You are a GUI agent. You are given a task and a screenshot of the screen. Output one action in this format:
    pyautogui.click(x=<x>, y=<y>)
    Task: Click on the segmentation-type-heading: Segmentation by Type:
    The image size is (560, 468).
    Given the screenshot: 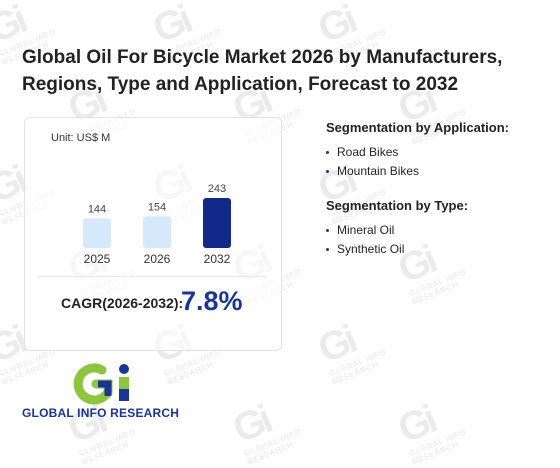 What is the action you would take?
    pyautogui.click(x=397, y=205)
    